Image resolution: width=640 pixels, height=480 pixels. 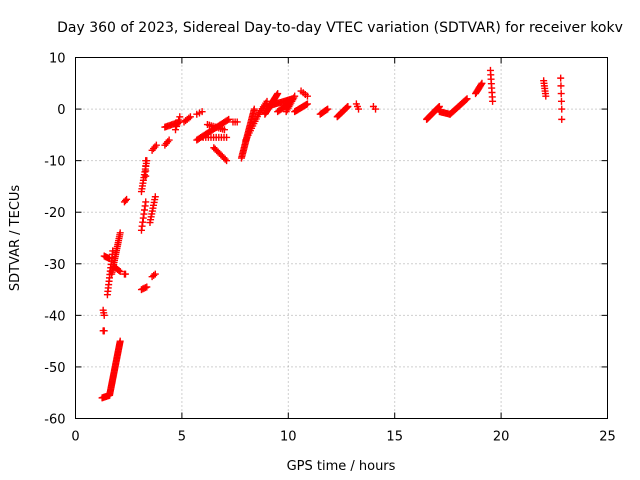 I want to click on y-tick-label: 0, so click(x=61, y=110).